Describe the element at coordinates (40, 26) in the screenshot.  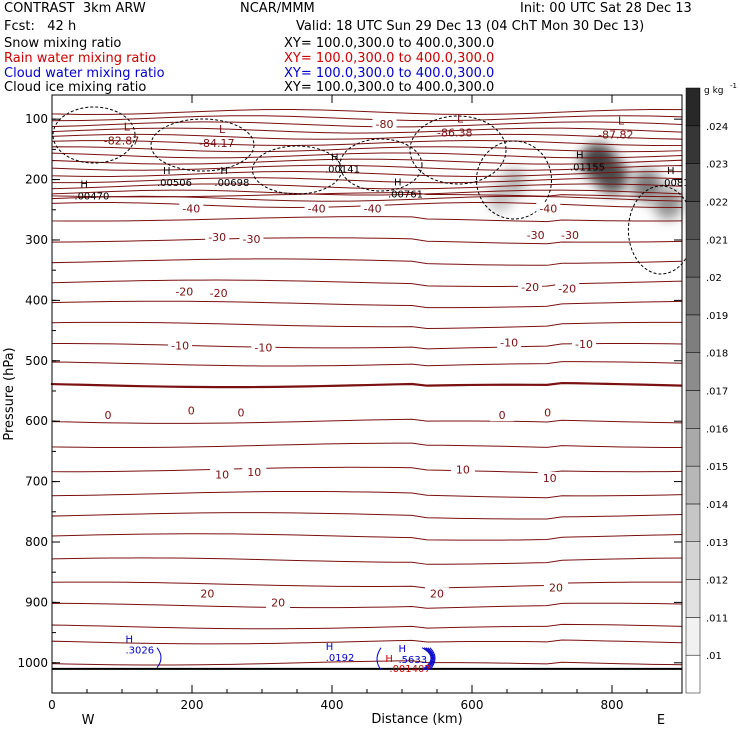
I see `forecast-hour: Fcst: 42 h` at that location.